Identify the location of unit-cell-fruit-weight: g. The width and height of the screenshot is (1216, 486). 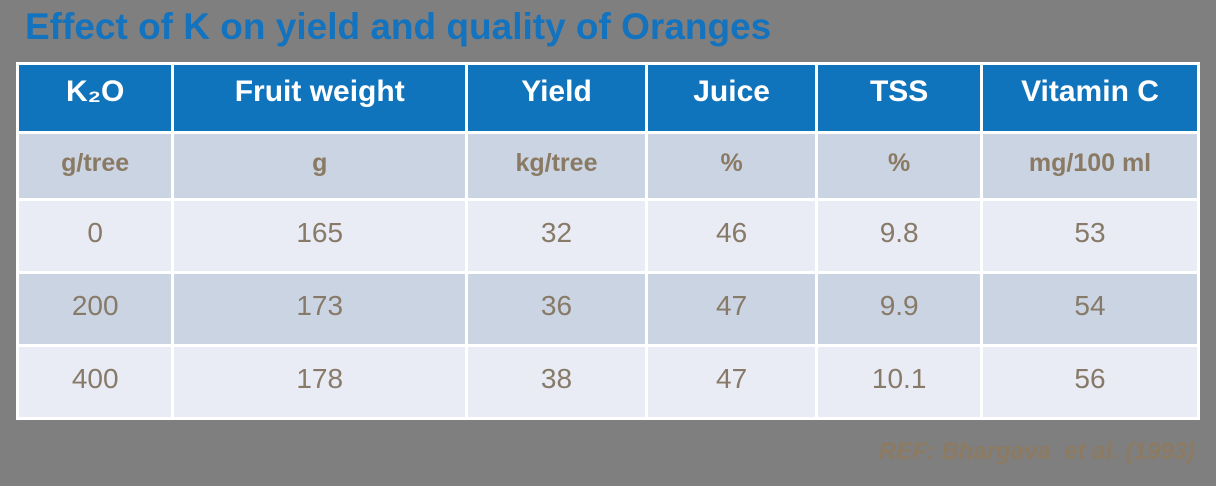
(320, 166).